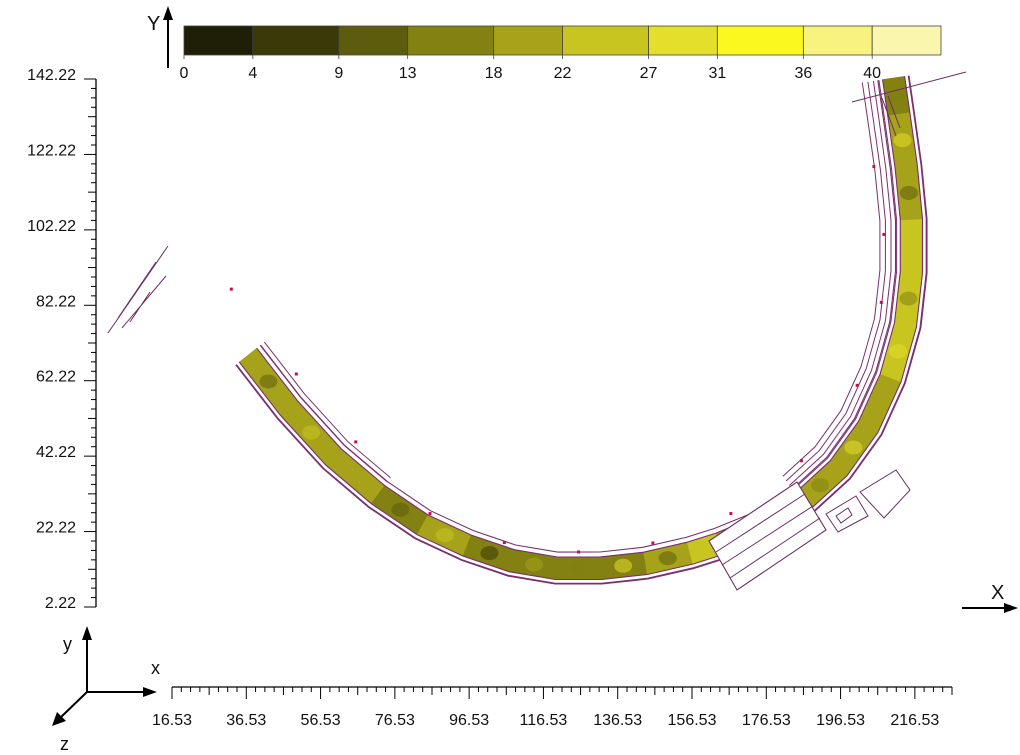 This screenshot has width=1020, height=755. I want to click on colorbar-label-1: 4, so click(252, 73).